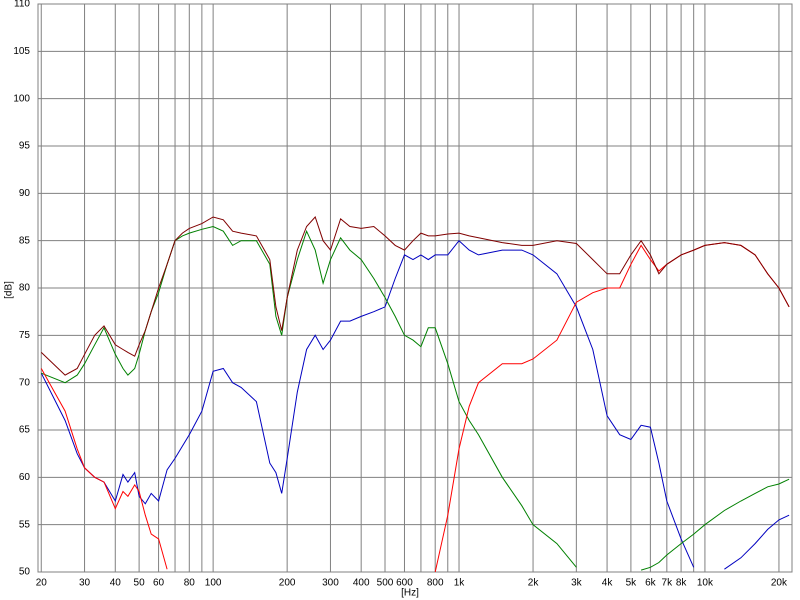 This screenshot has height=600, width=800. Describe the element at coordinates (25, 146) in the screenshot. I see `y-tick-label: 95` at that location.